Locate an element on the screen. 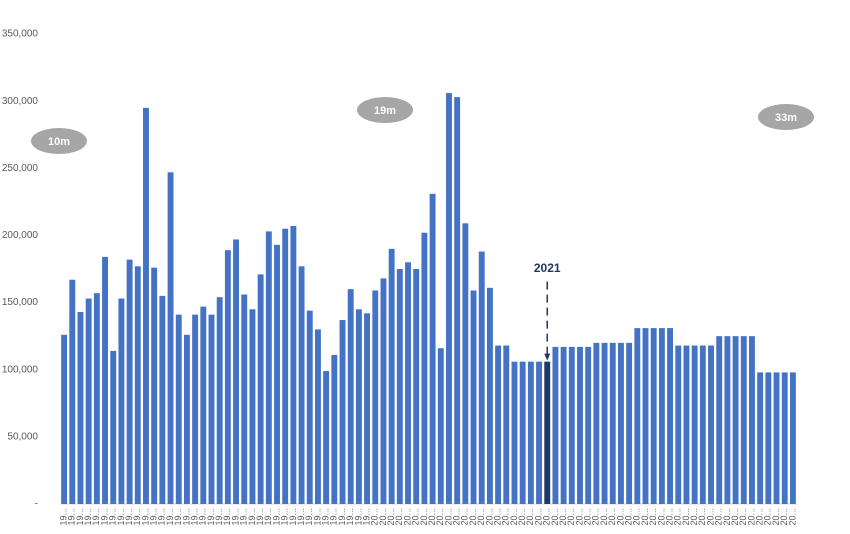 The image size is (850, 534). bubble is located at coordinates (385, 110).